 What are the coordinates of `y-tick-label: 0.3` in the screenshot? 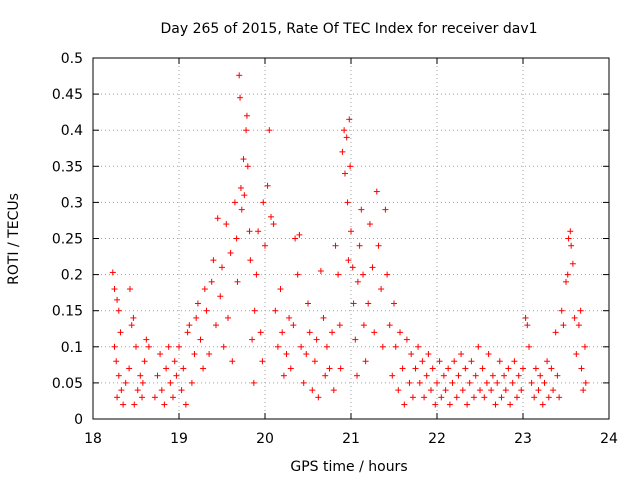 It's located at (72, 203).